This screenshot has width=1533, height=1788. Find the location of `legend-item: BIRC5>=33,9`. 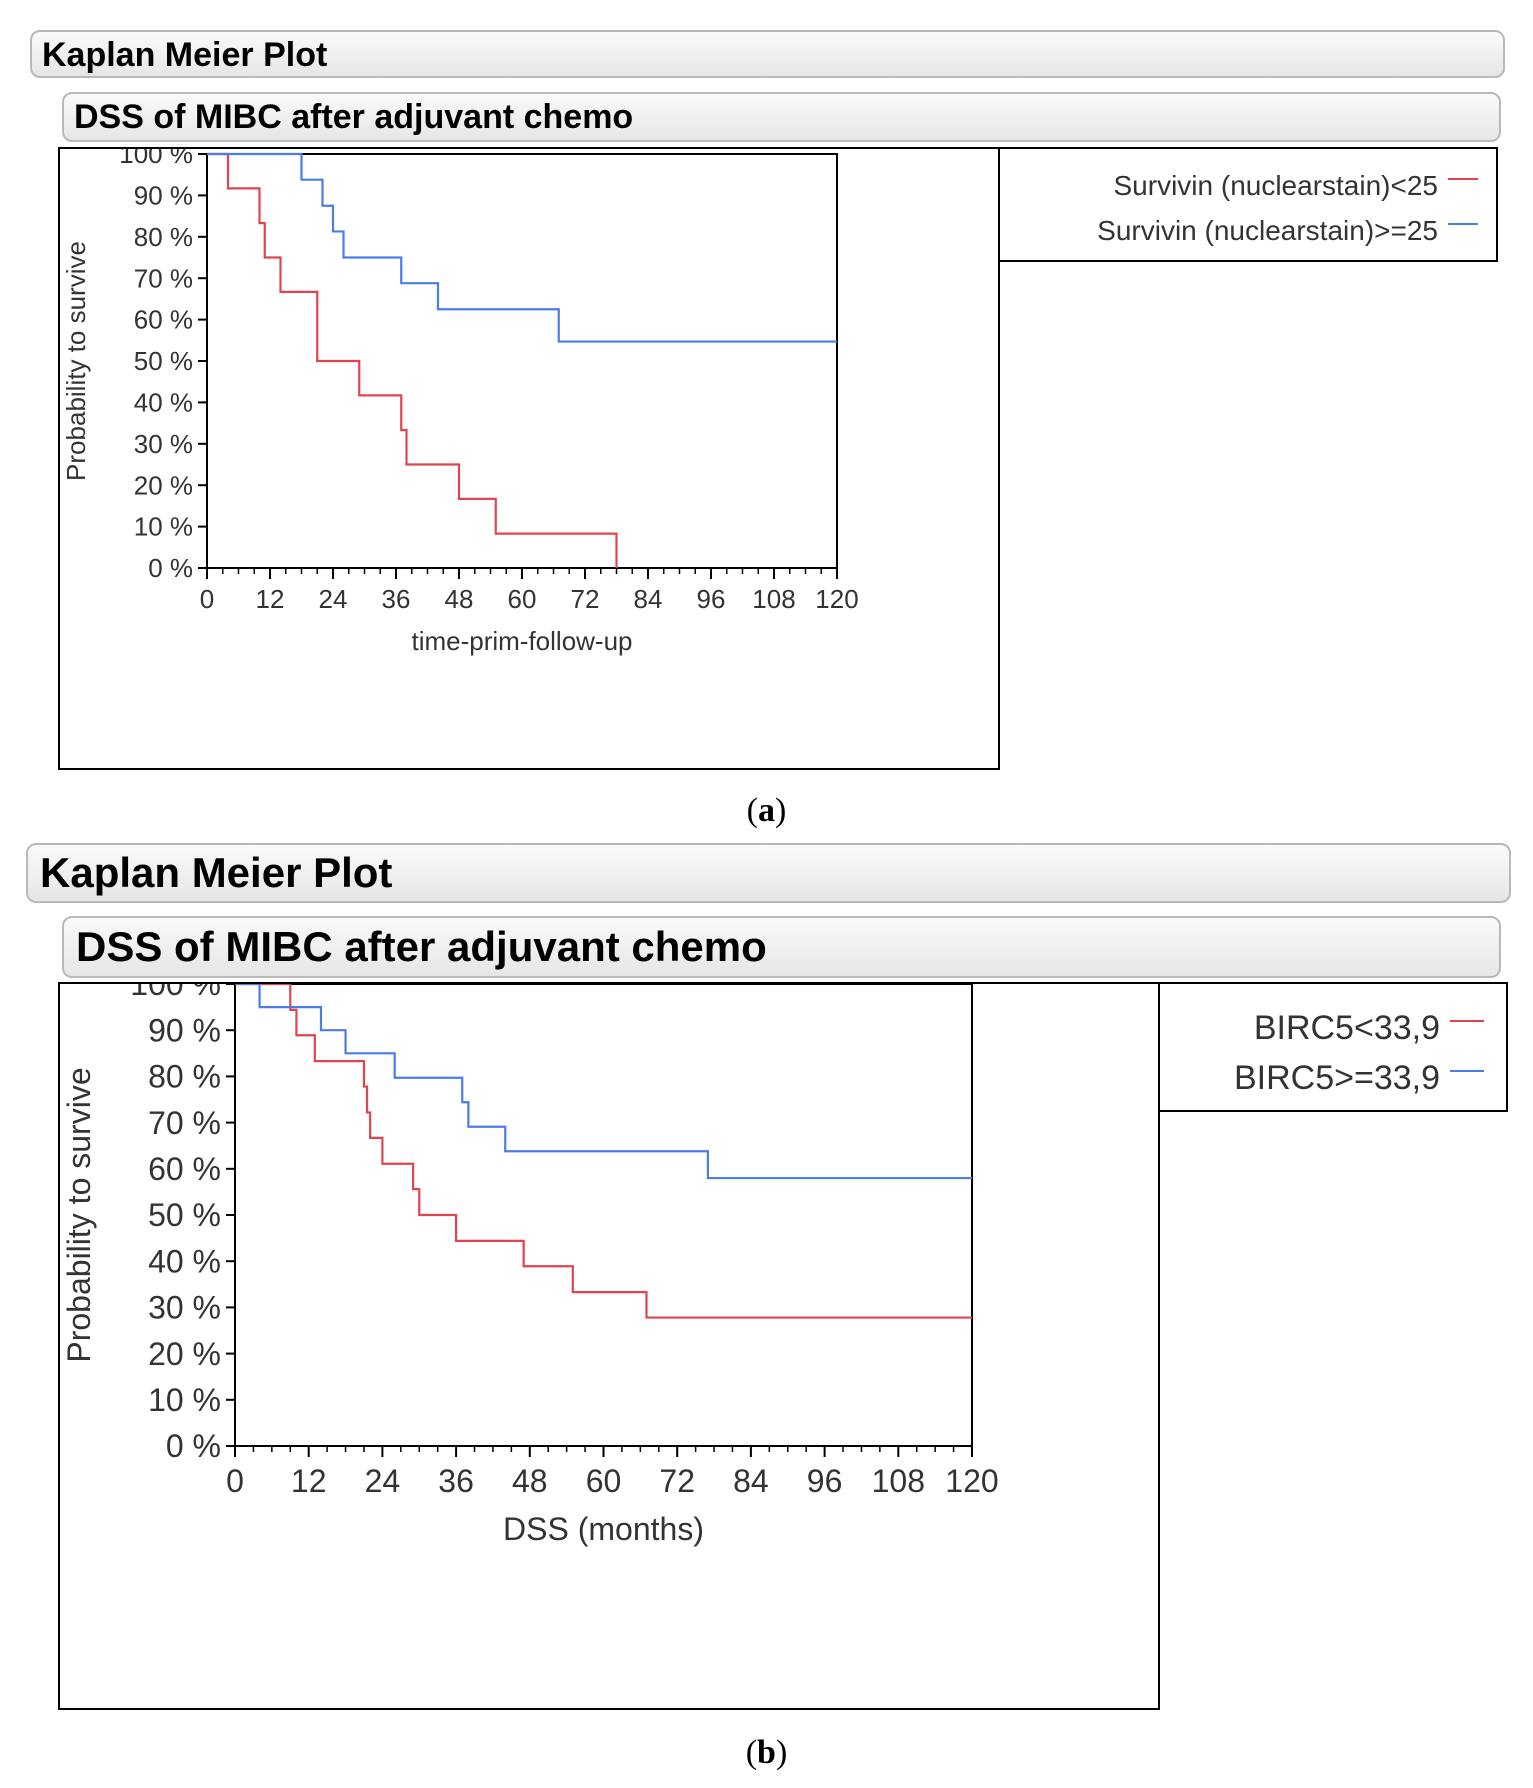

legend-item: BIRC5>=33,9 is located at coordinates (1370, 1078).